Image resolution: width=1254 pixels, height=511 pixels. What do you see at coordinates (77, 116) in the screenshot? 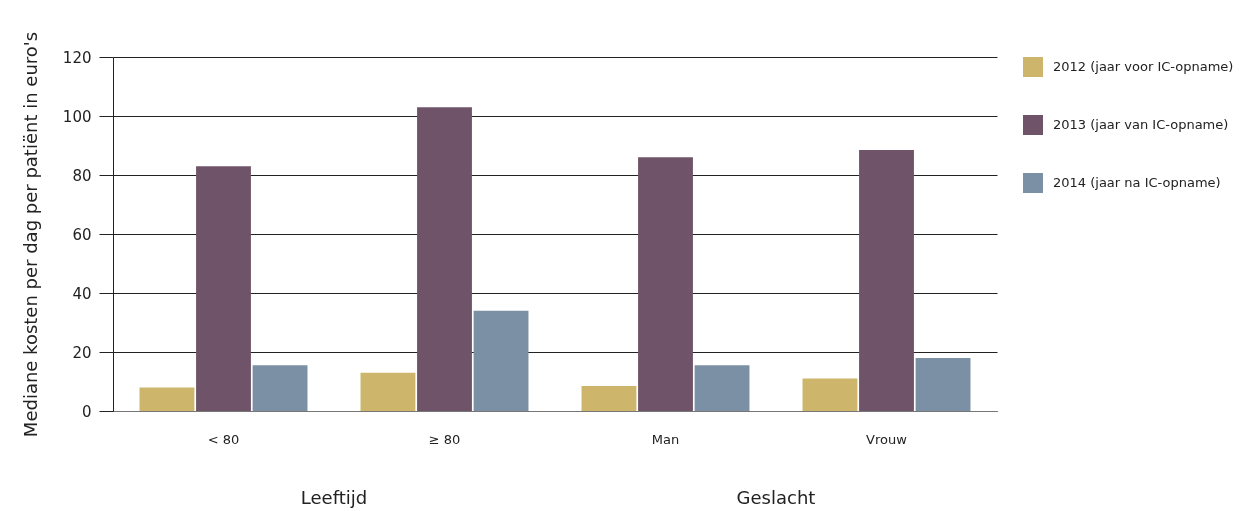
I see `y-tick-label: 100` at bounding box center [77, 116].